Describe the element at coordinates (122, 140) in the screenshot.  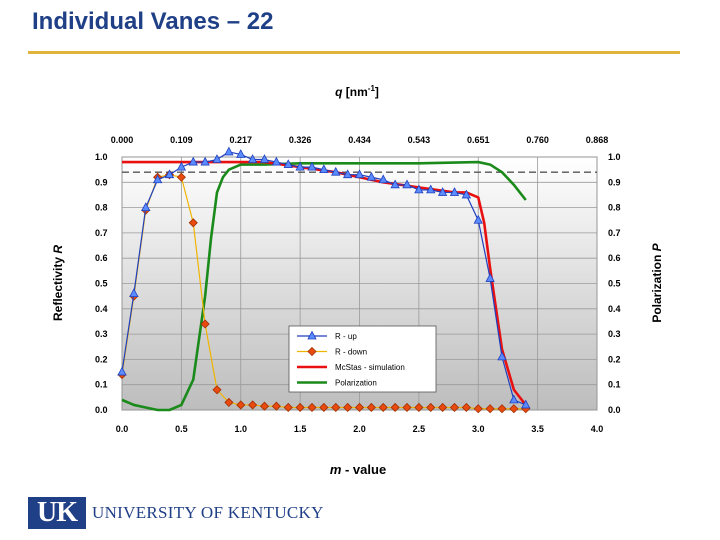
I see `top-tick-label: 0.000` at that location.